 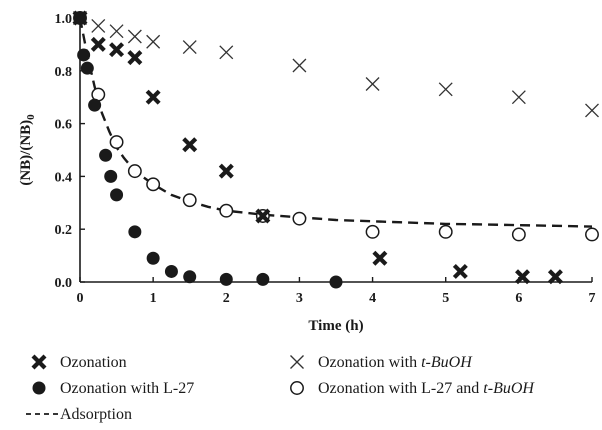 I want to click on y-tick-label: 1.0, so click(x=64, y=19).